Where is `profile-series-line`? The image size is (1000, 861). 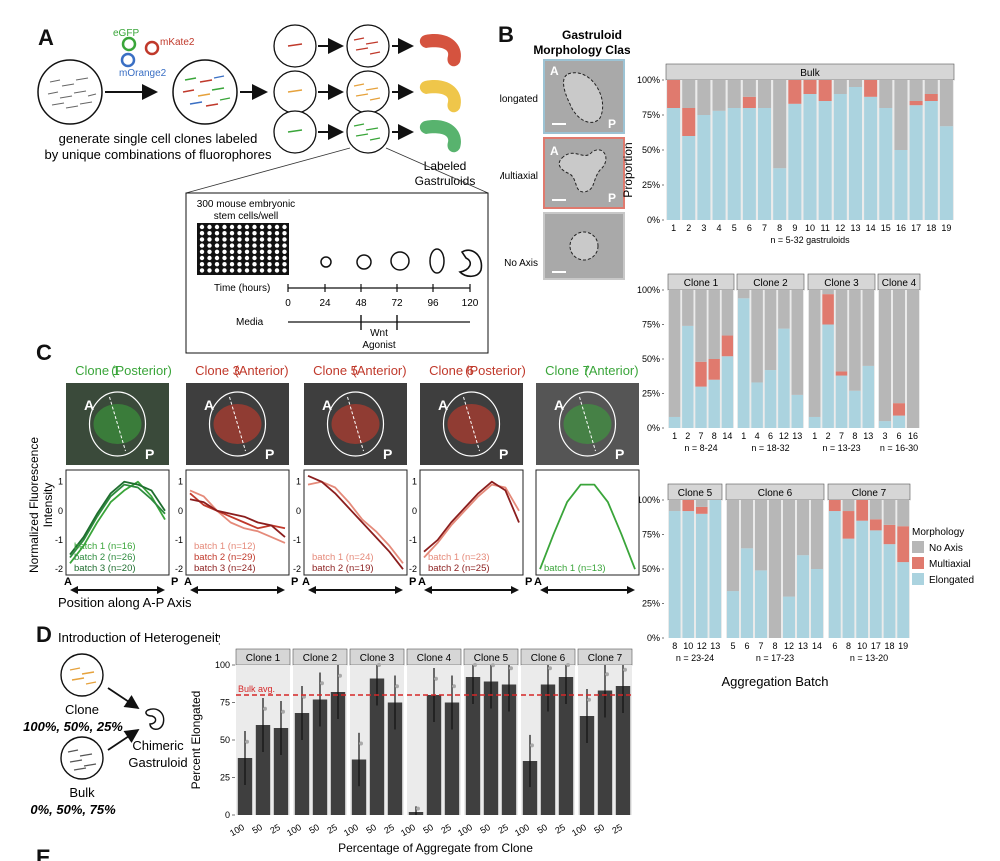
profile-series-line is located at coordinates (237, 518).